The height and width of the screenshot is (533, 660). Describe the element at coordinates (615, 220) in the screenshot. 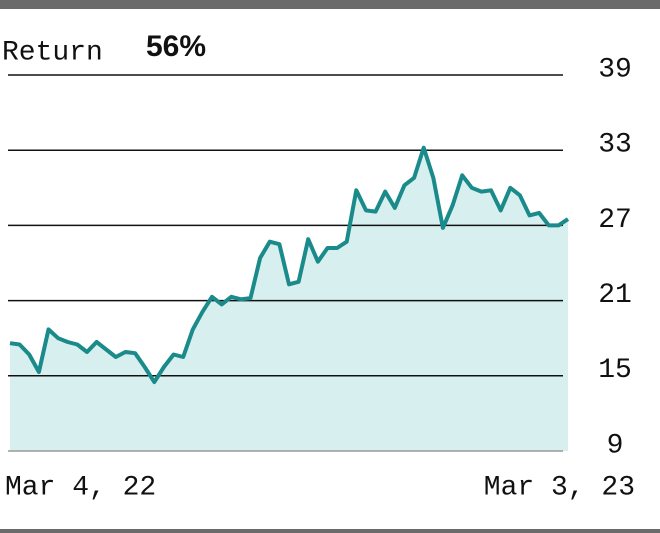

I see `y-tick-label: 27` at that location.